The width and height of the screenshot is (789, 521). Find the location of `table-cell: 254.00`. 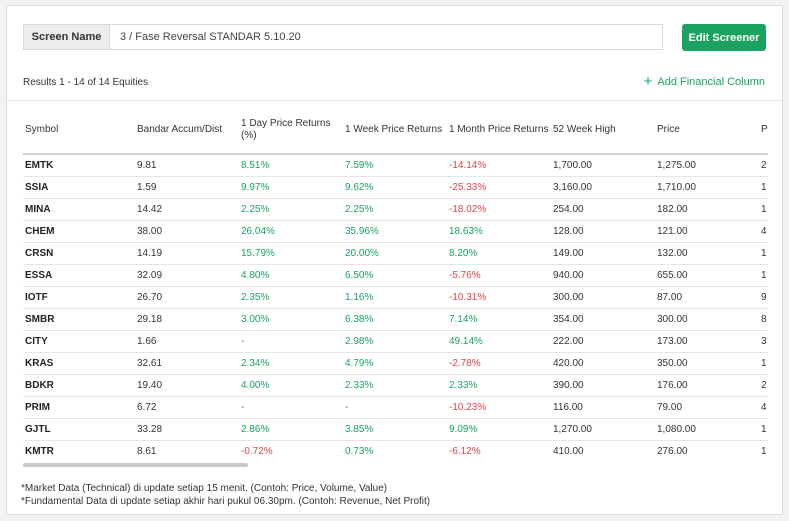

table-cell: 254.00 is located at coordinates (603, 209).